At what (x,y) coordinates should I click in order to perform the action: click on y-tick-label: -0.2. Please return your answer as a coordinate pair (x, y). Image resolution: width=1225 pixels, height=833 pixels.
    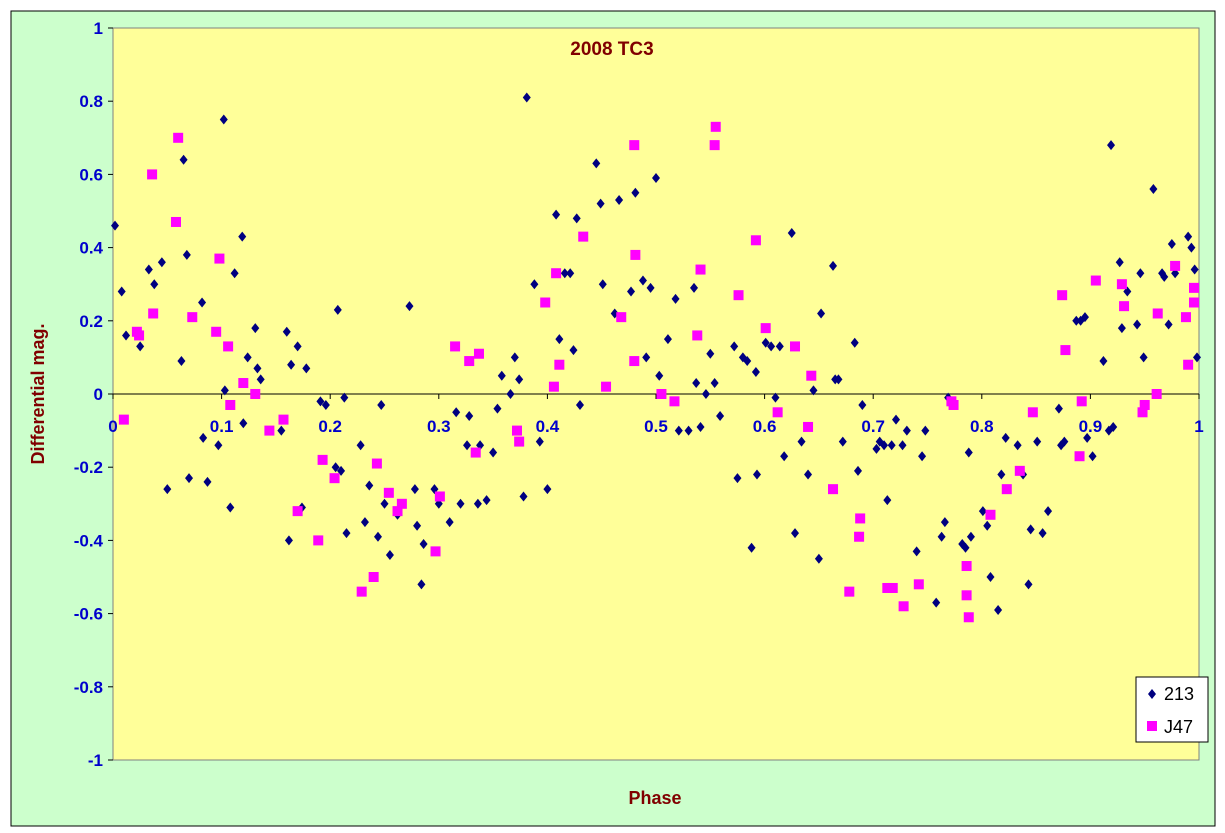
    Looking at the image, I should click on (88, 467).